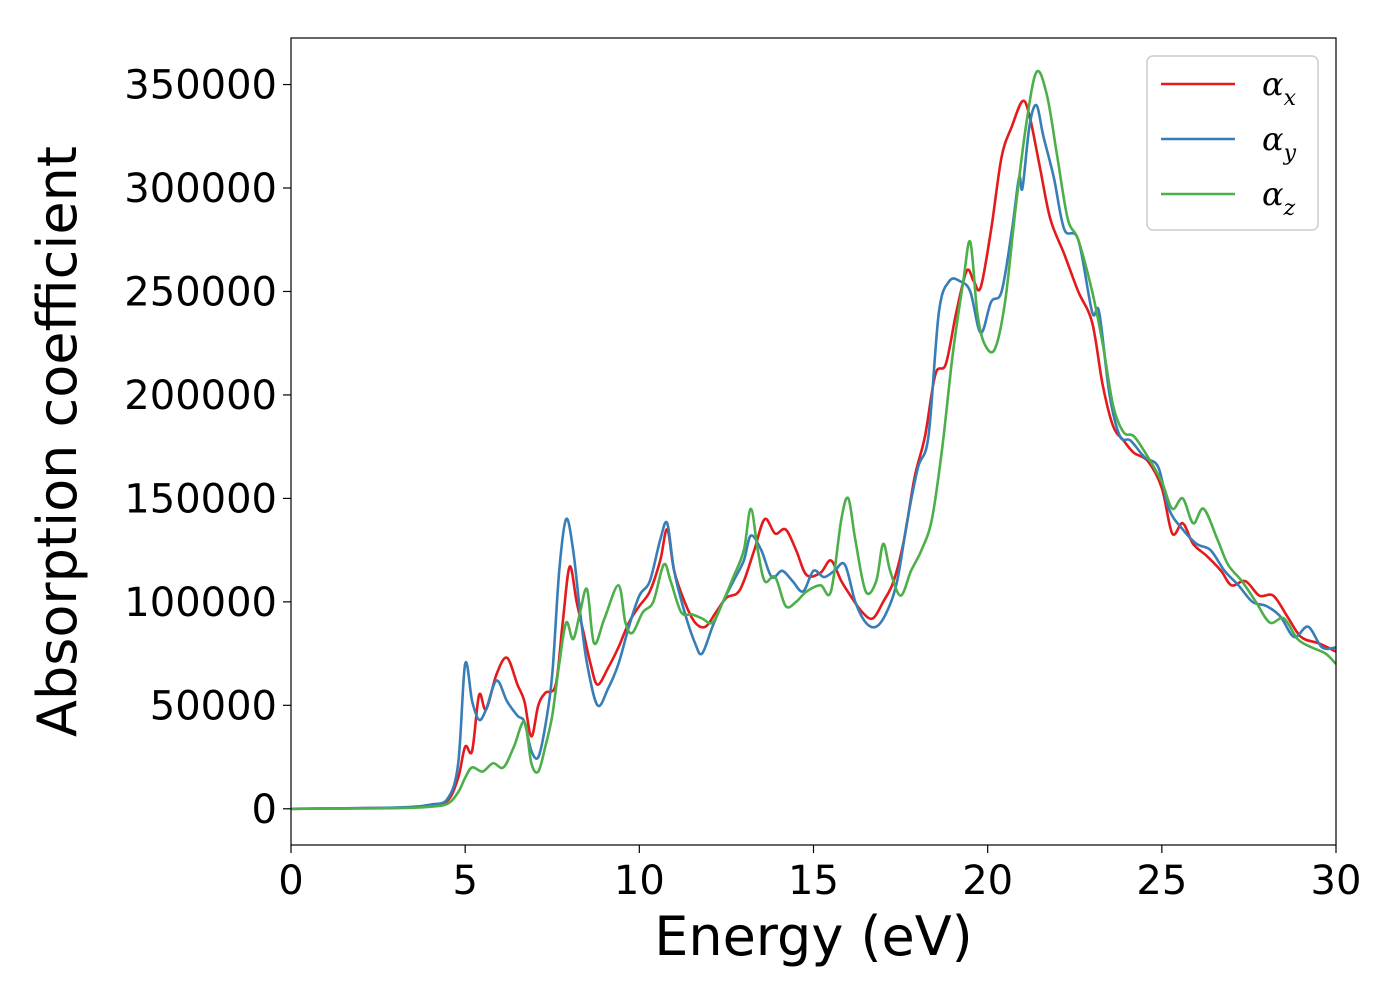 The image size is (1400, 1000). Describe the element at coordinates (1279, 198) in the screenshot. I see `legend-label-z: αz` at that location.